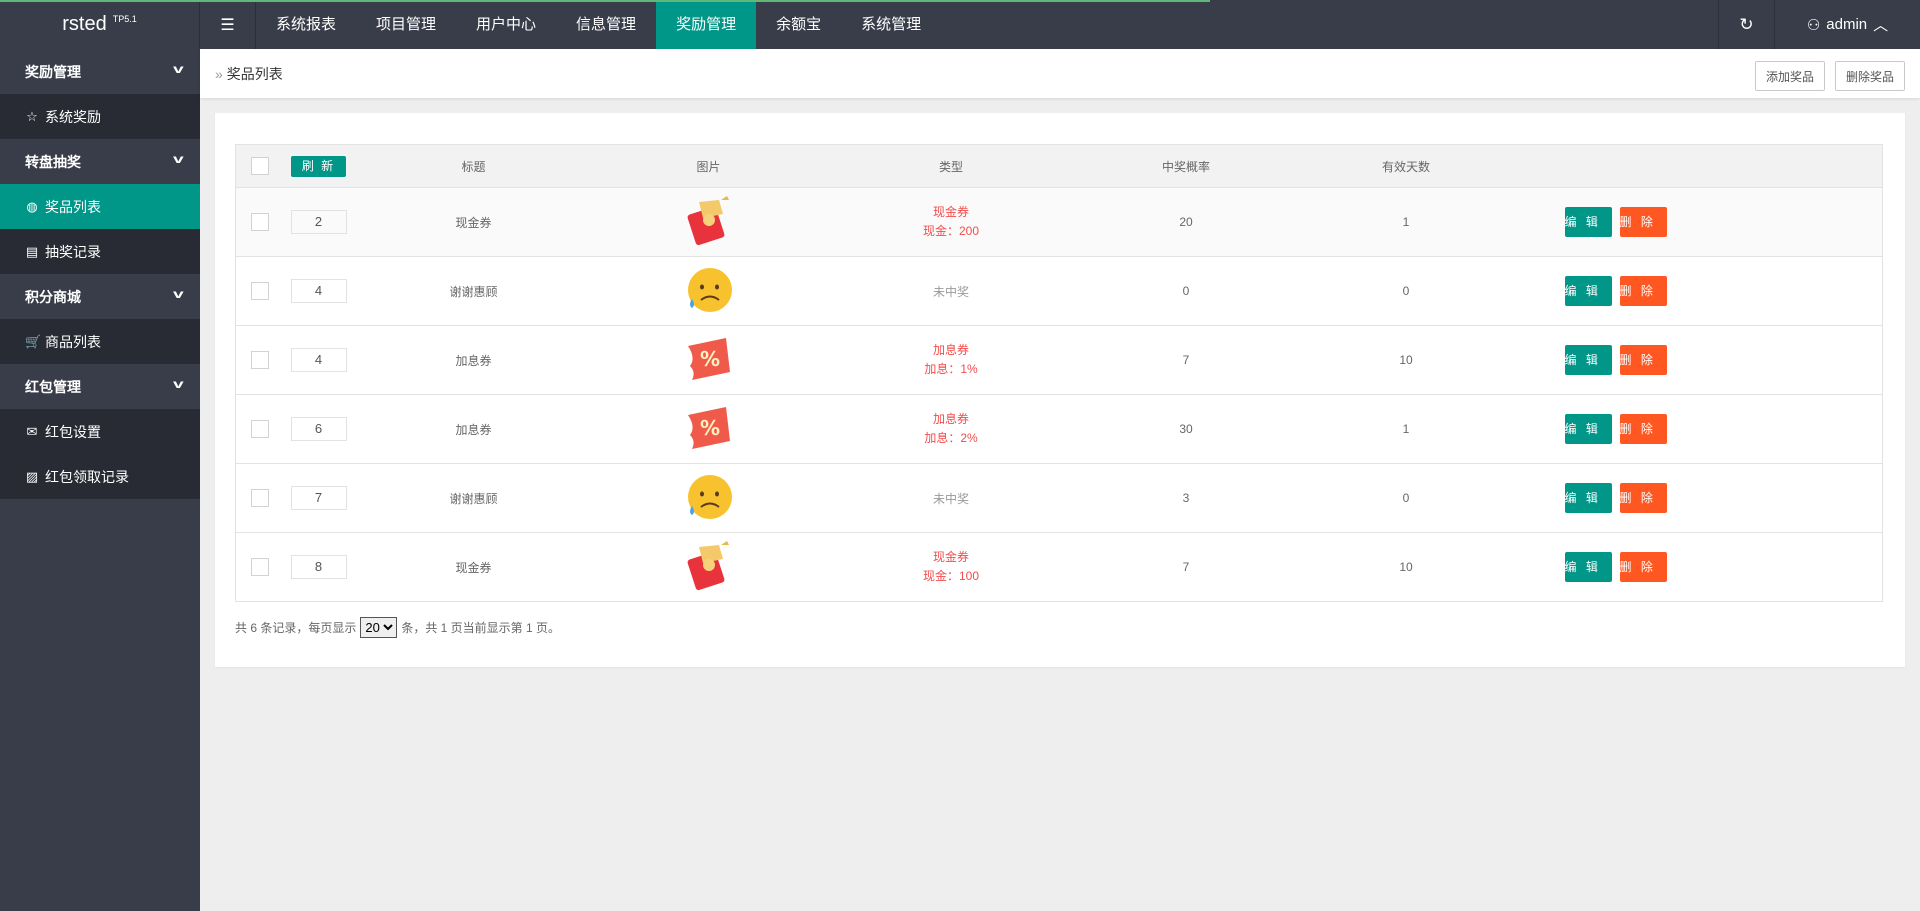  I want to click on pager-text-post: 条，共 1 页当前显示第 1 页。, so click(481, 628).